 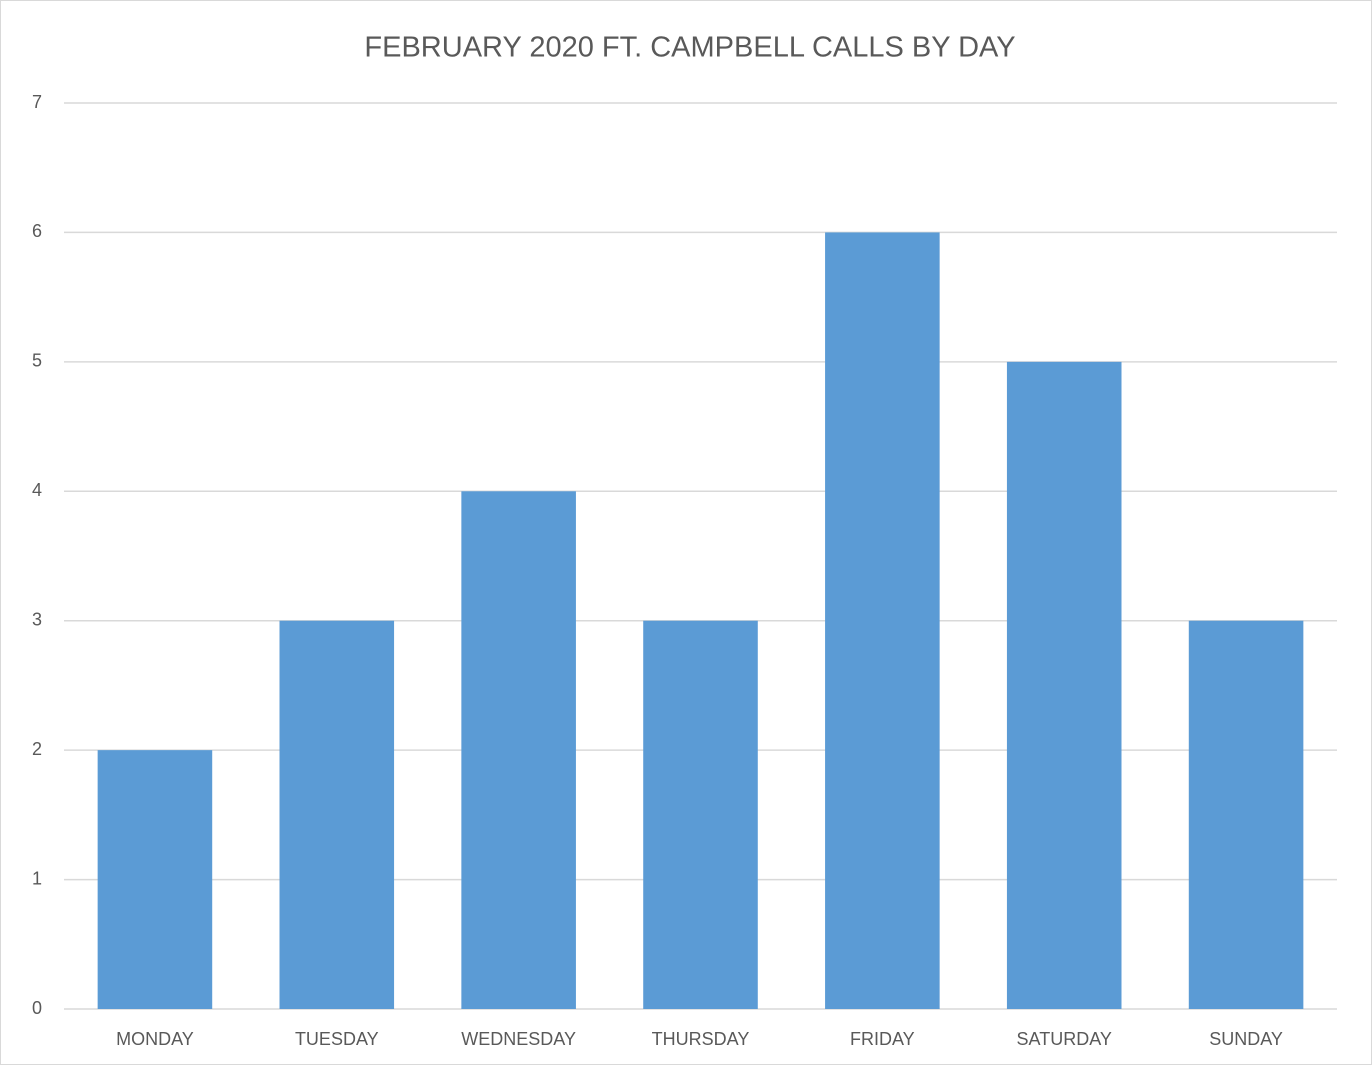 What do you see at coordinates (701, 1039) in the screenshot?
I see `x-tick-label: THURSDAY` at bounding box center [701, 1039].